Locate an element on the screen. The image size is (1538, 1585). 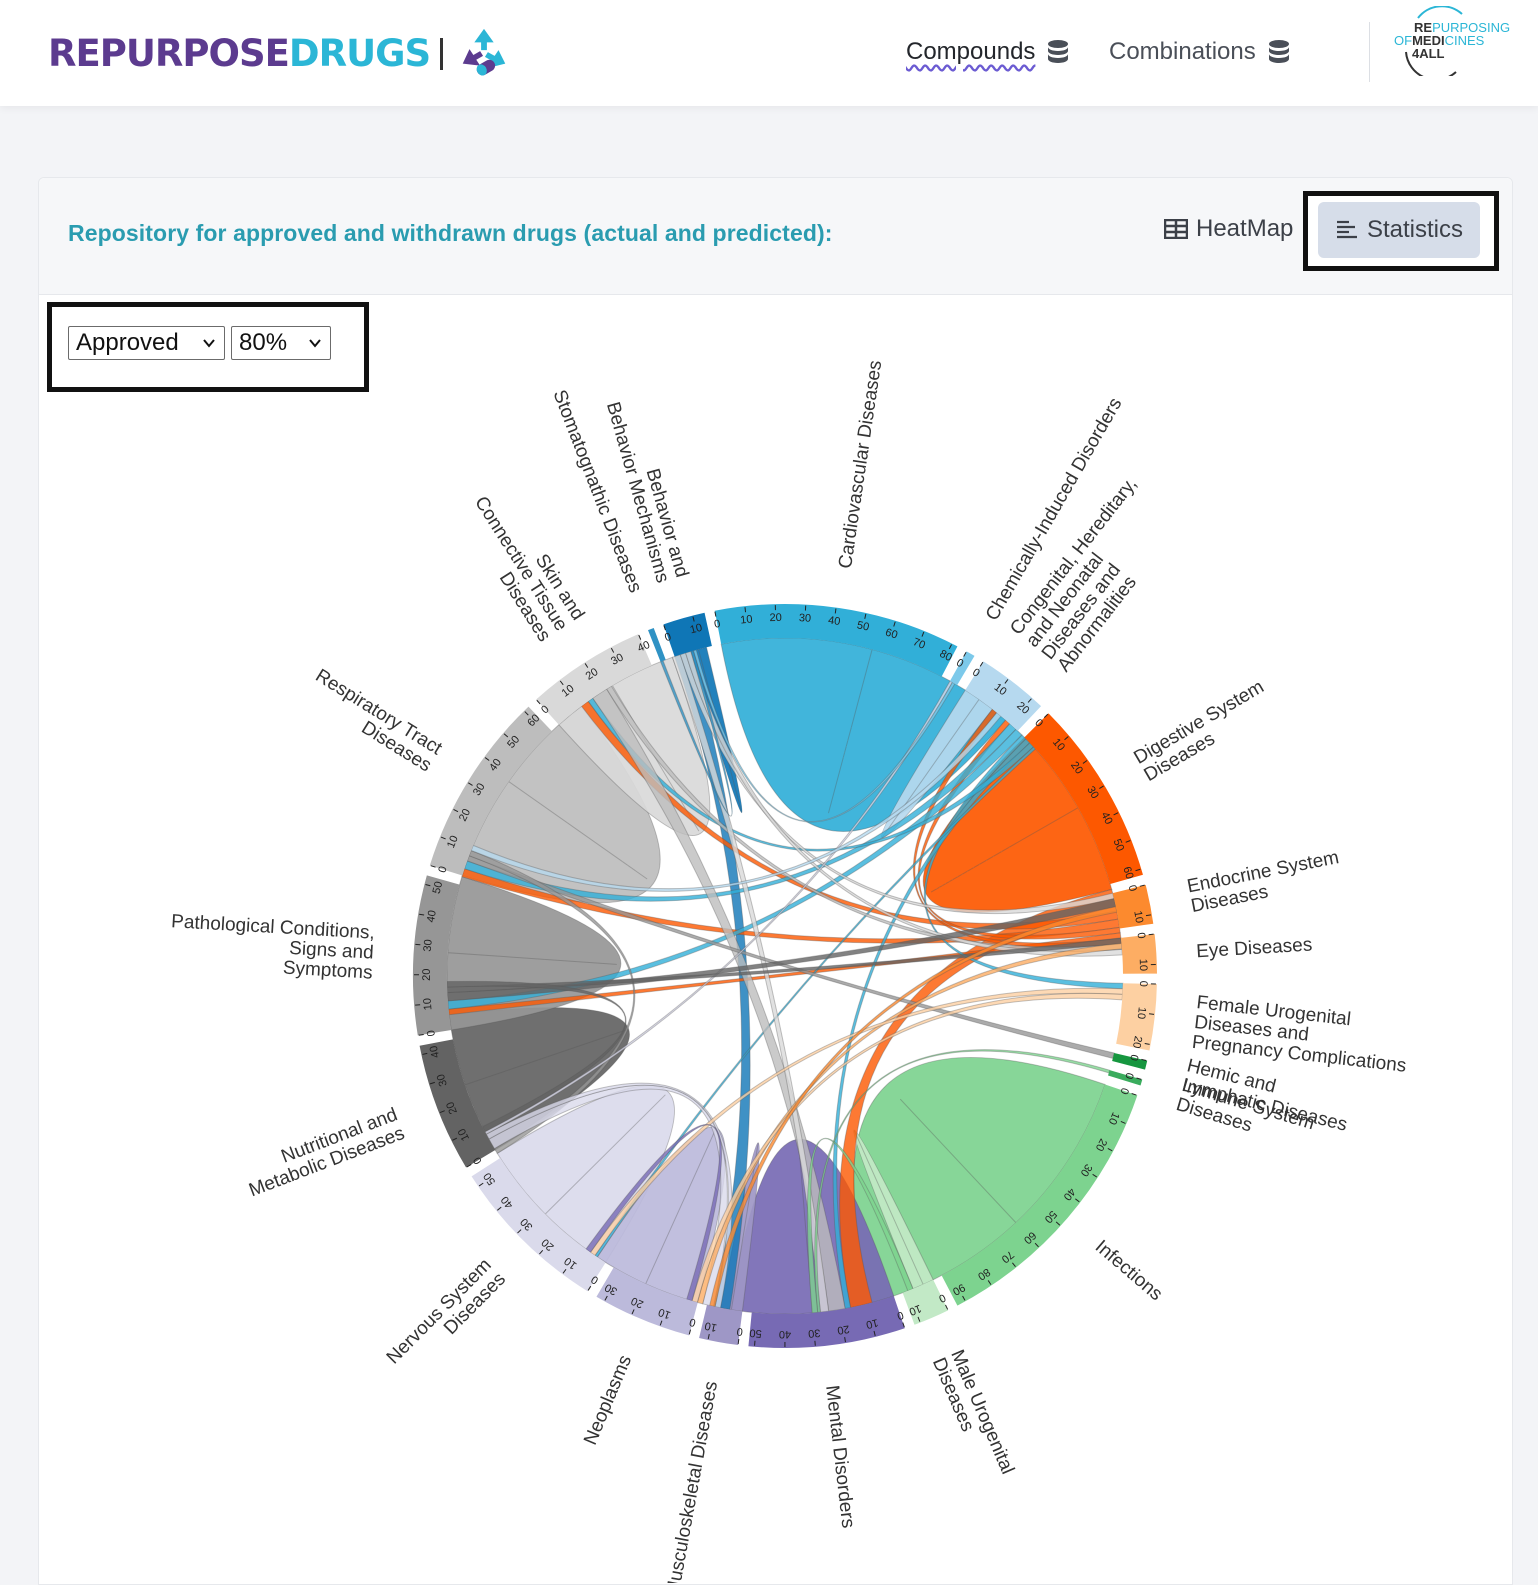
group-label-line: Cardiovascular Diseases is located at coordinates (860, 464).